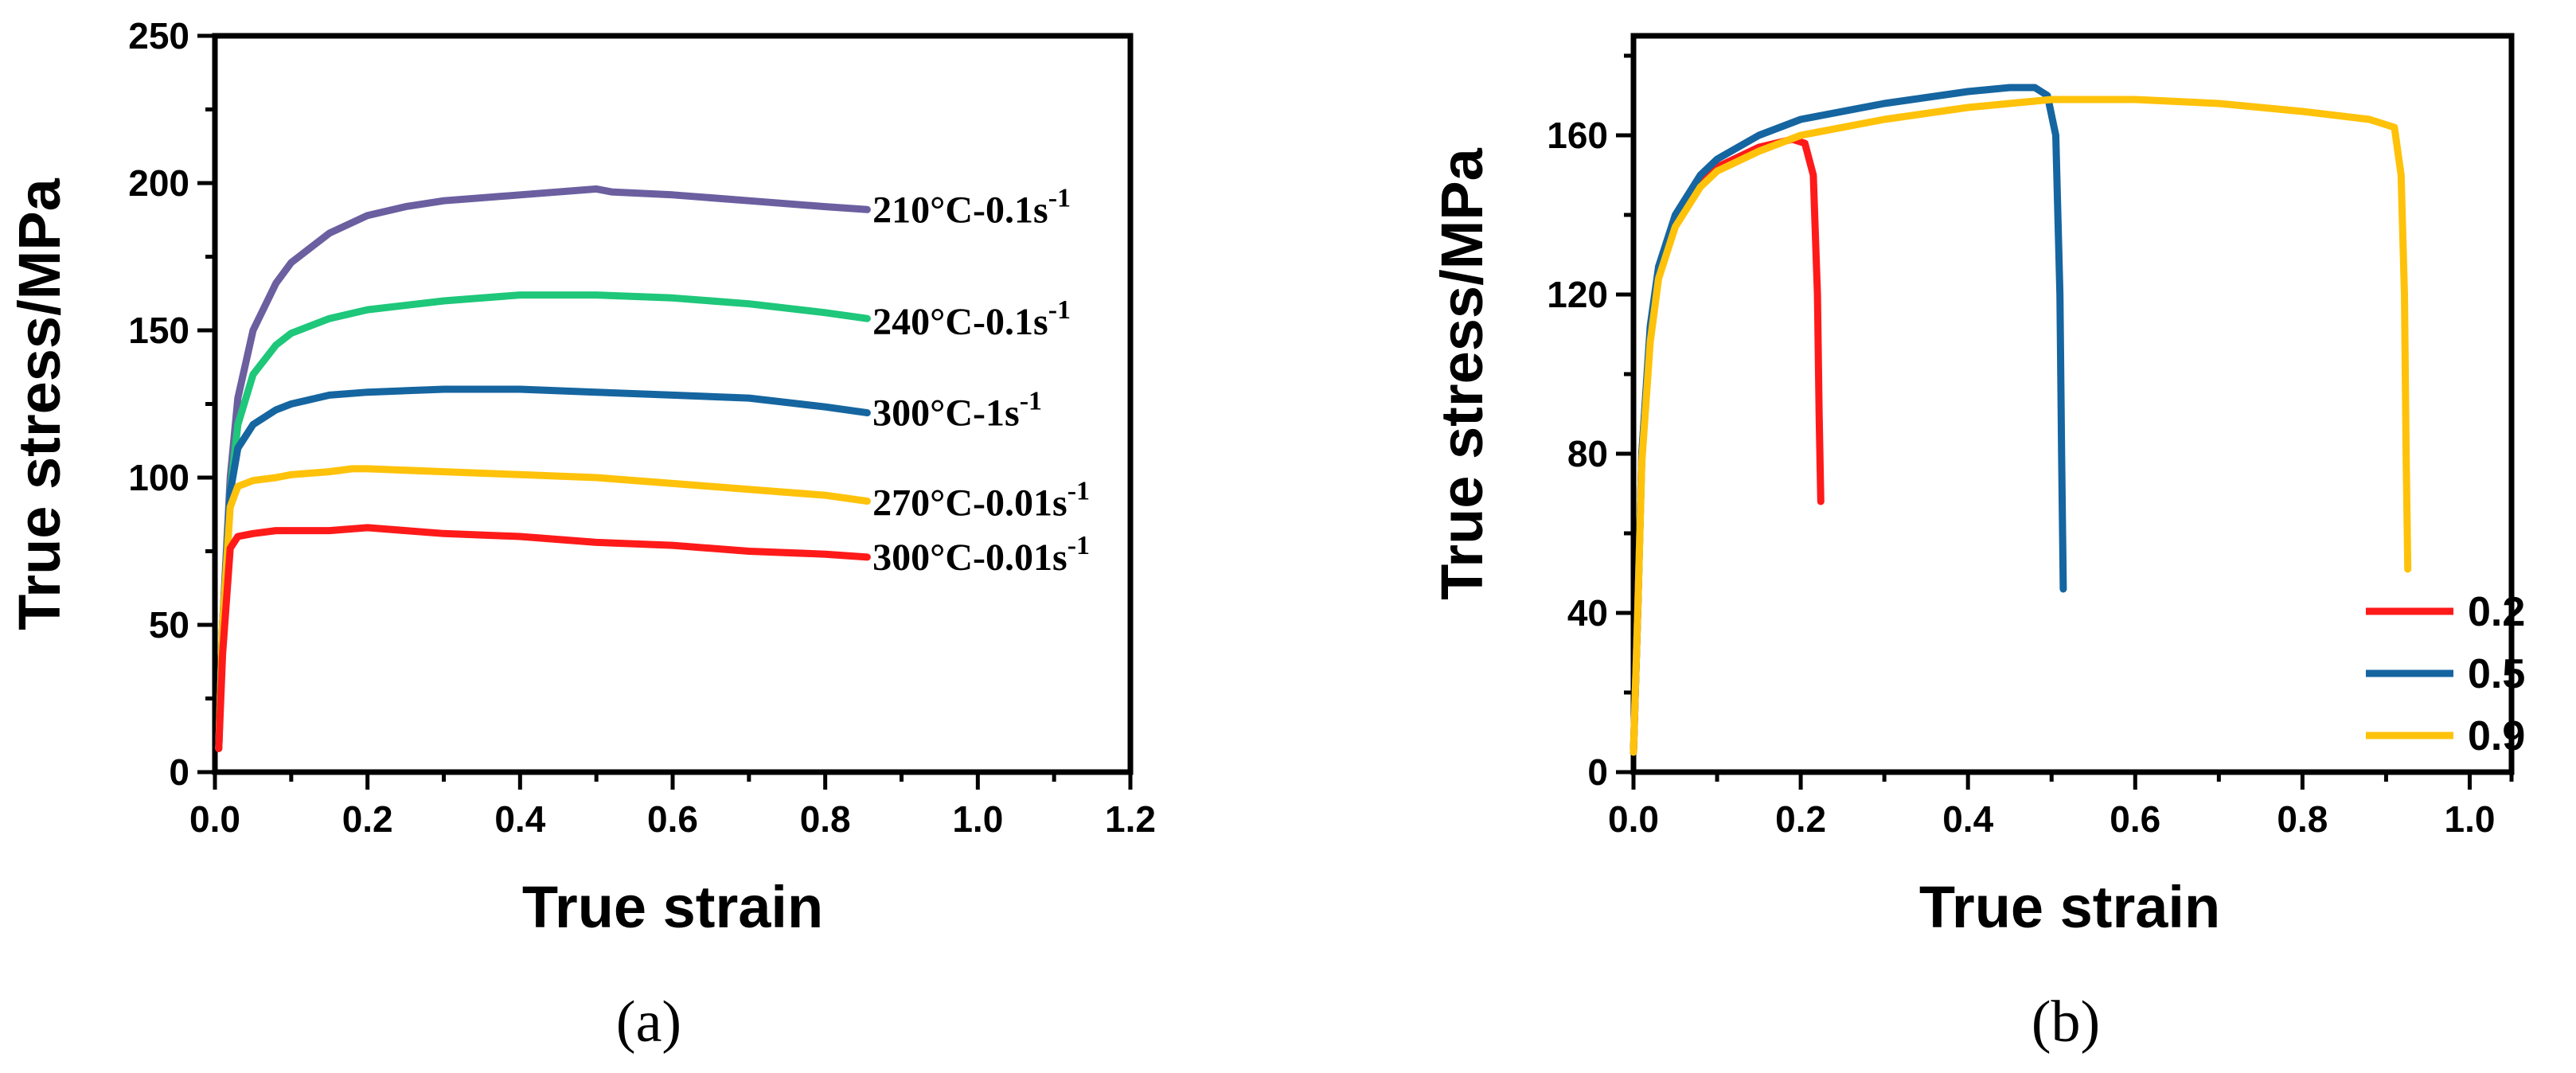  Describe the element at coordinates (1727, 445) in the screenshot. I see `chart-b-series-line` at that location.